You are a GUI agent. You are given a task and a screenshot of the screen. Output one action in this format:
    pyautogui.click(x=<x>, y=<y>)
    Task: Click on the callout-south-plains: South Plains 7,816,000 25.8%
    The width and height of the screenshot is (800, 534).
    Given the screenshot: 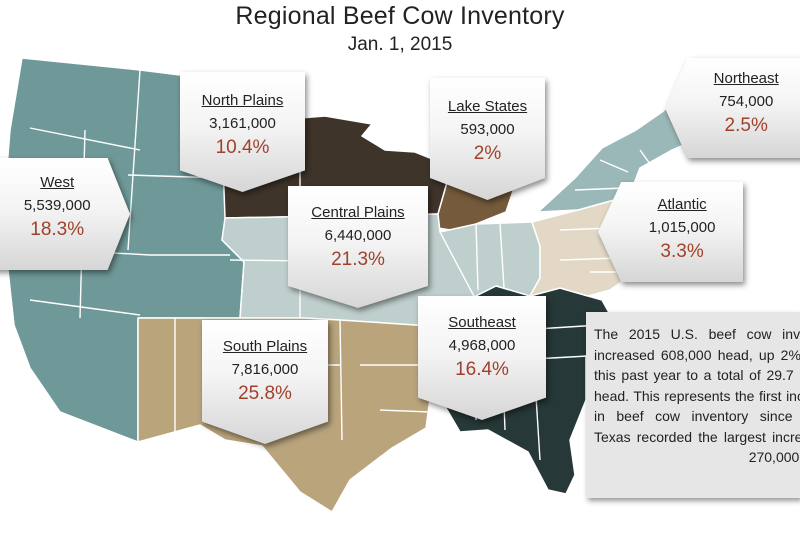 What is the action you would take?
    pyautogui.click(x=265, y=382)
    